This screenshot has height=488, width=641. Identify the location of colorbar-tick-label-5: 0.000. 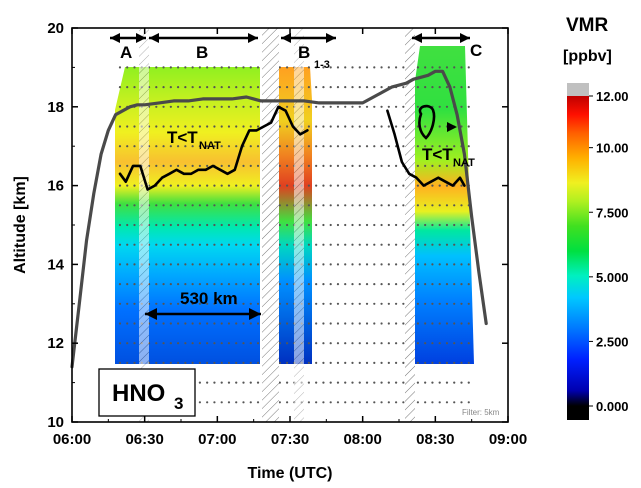
(612, 406).